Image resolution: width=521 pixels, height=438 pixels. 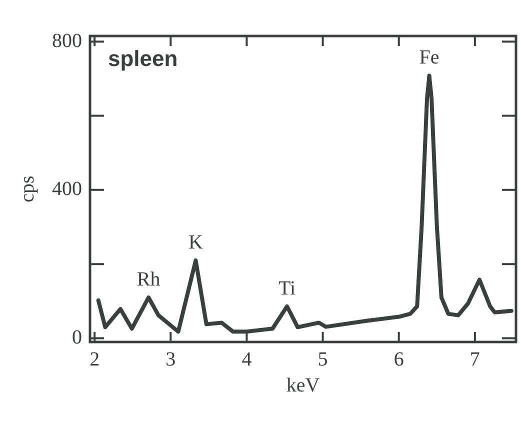 I want to click on x-tick-label: 4, so click(x=247, y=359).